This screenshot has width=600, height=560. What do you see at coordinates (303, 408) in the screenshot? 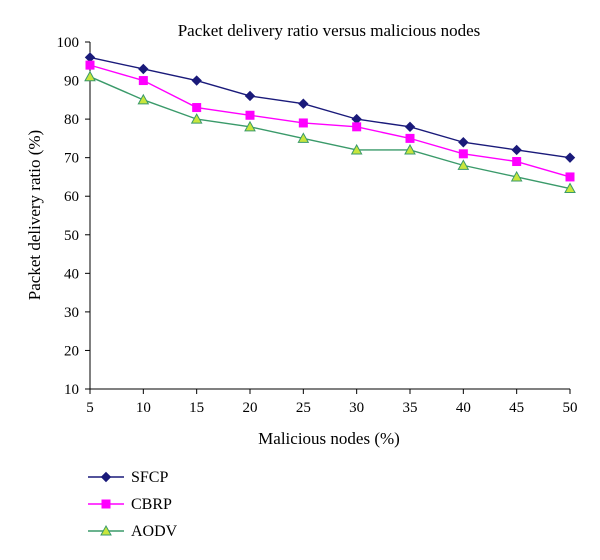
I see `x-tick-label: 25` at bounding box center [303, 408].